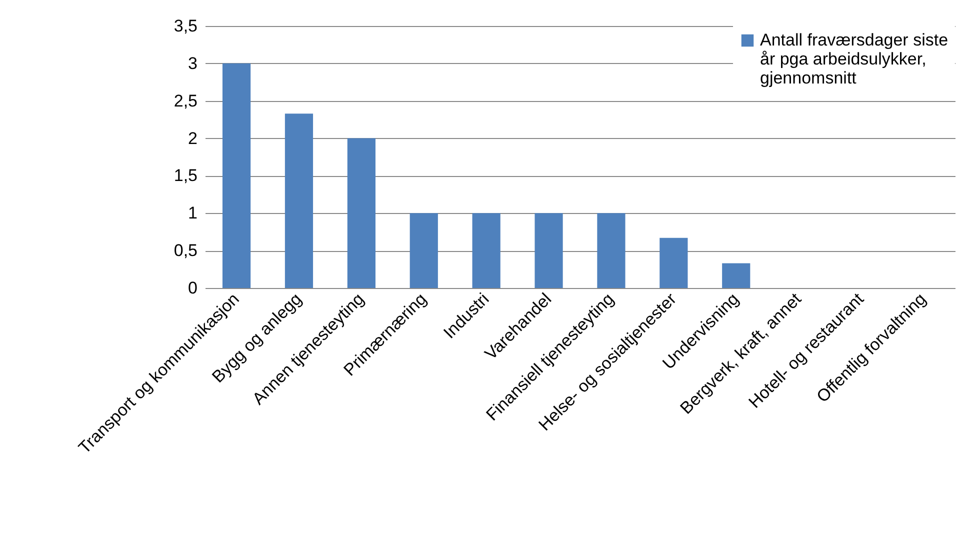 This screenshot has width=968, height=542. I want to click on y-tick-label: 3, so click(193, 63).